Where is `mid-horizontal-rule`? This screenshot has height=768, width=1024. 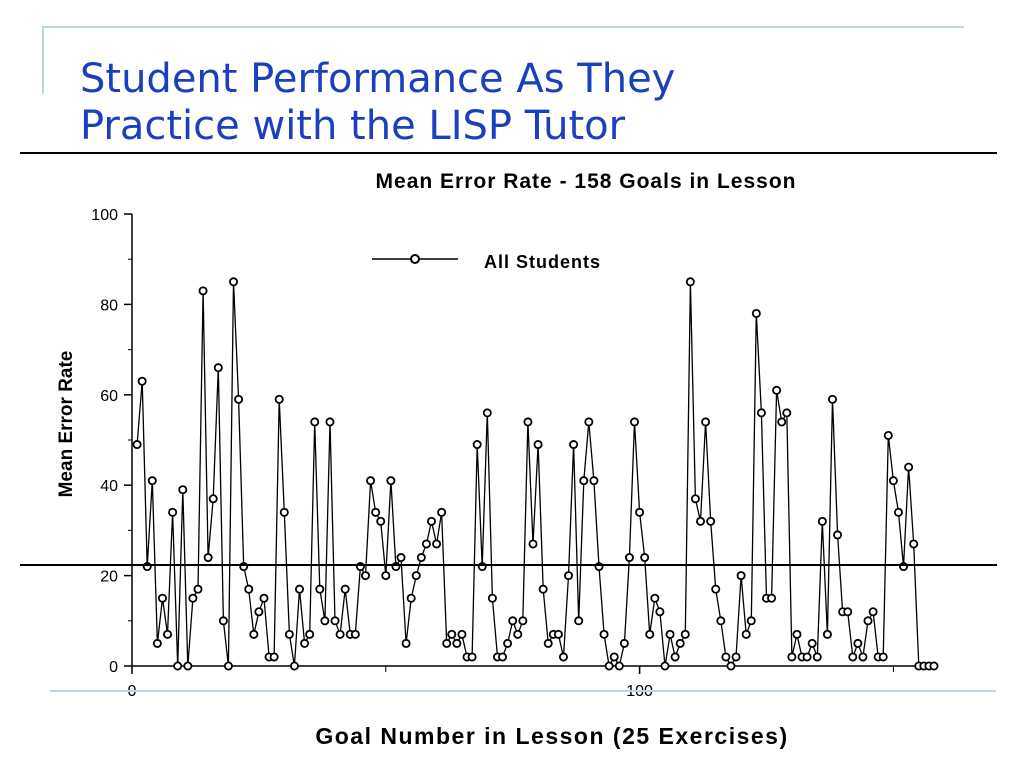
mid-horizontal-rule is located at coordinates (508, 565).